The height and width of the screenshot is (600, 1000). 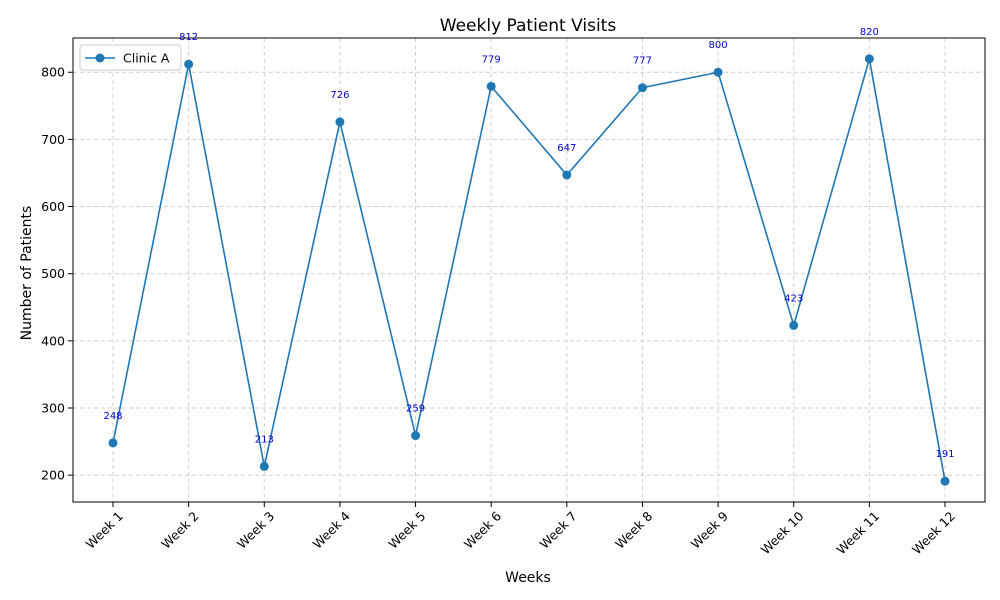 What do you see at coordinates (558, 529) in the screenshot?
I see `x-tick-label: Week 7` at bounding box center [558, 529].